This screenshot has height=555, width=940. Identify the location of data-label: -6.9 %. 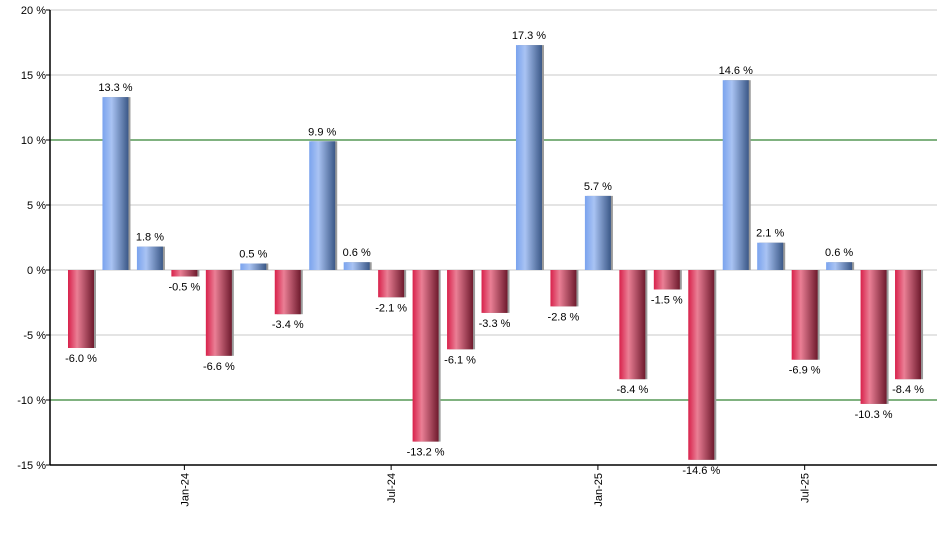
(805, 371).